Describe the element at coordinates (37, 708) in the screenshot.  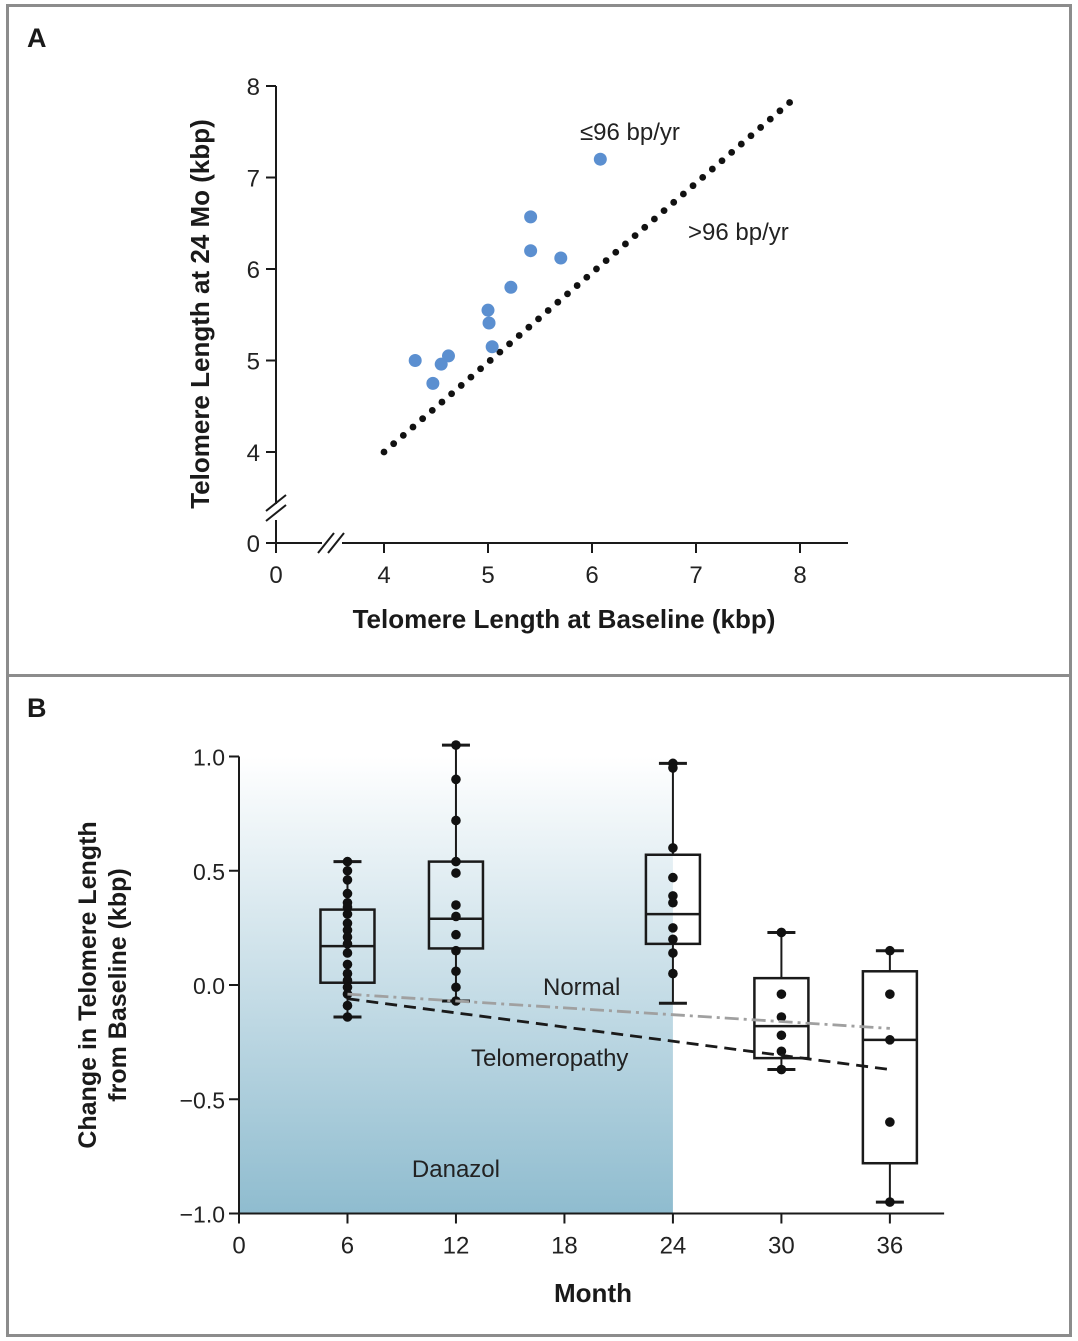
I see `panel-b-label: B` at that location.